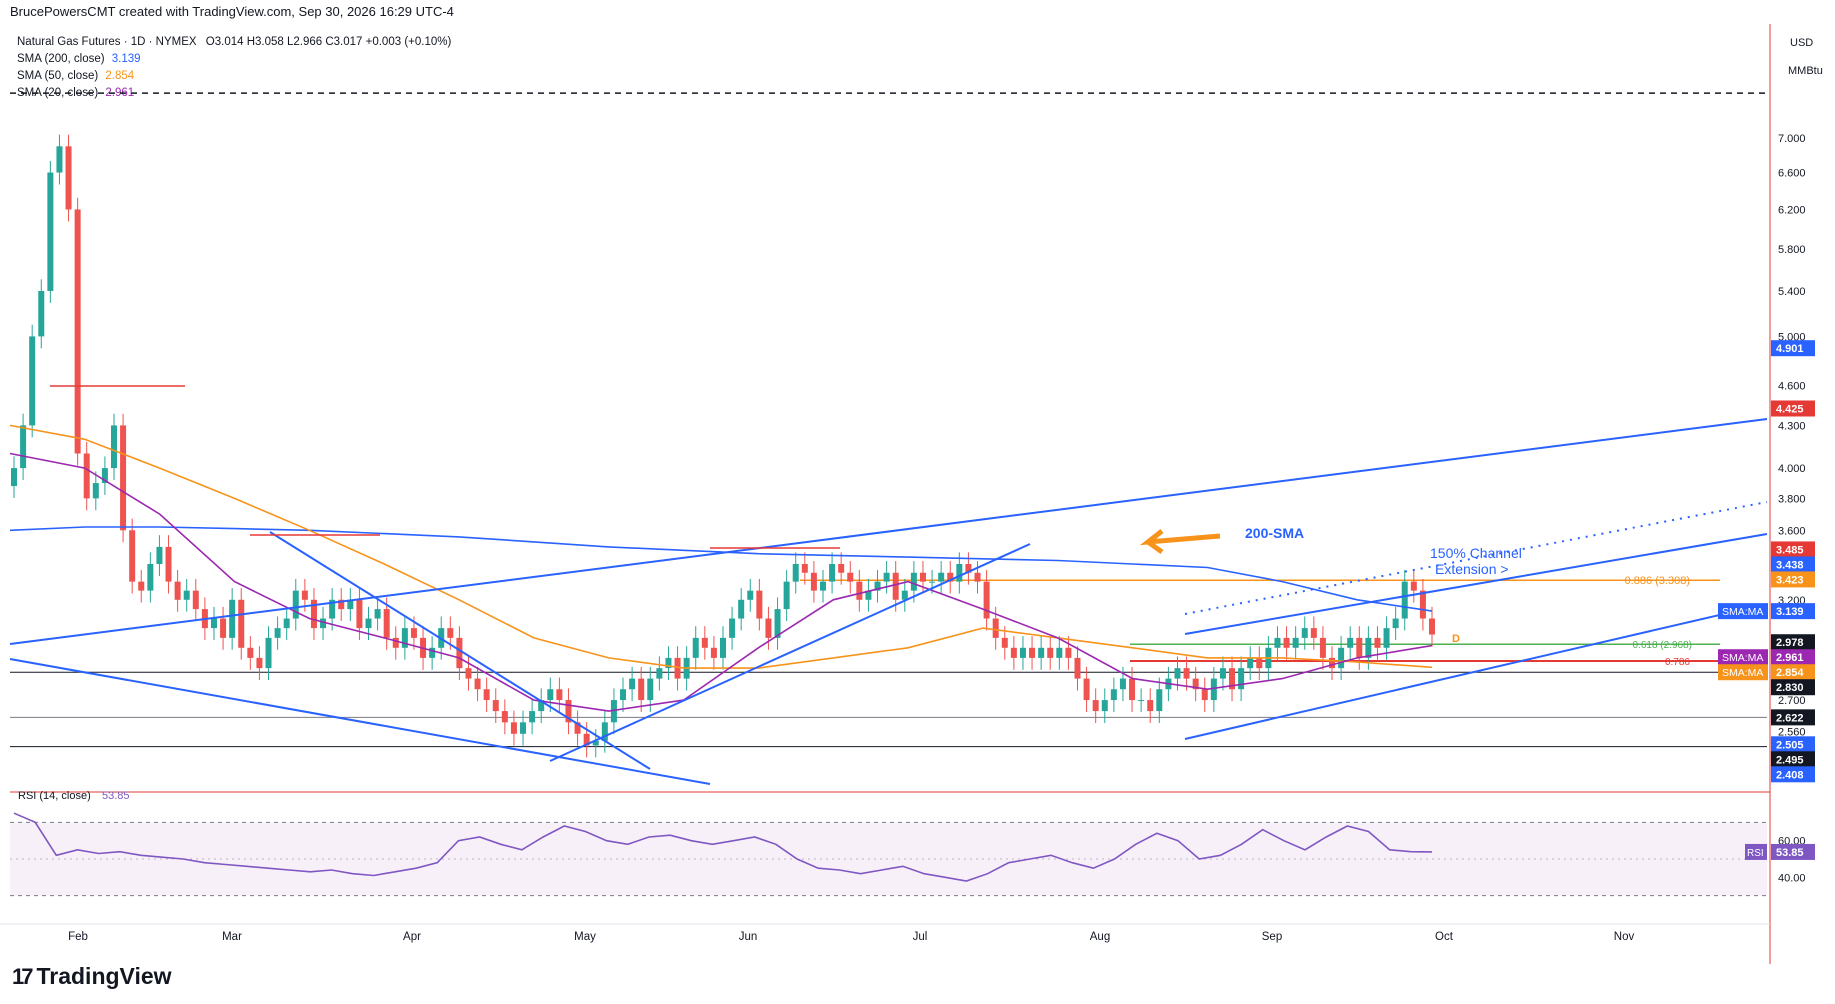 This screenshot has width=1835, height=1004. What do you see at coordinates (1790, 745) in the screenshot?
I see `badge-value: 2.505` at bounding box center [1790, 745].